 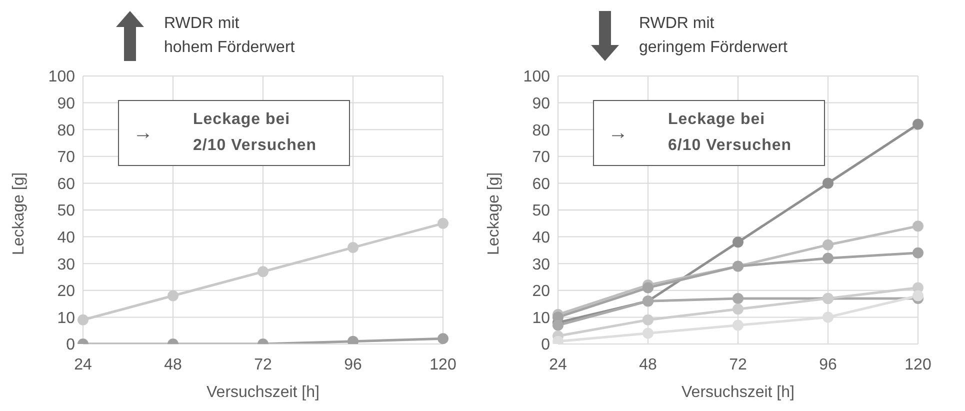 I want to click on chart-title: RWDR mit hohem Förderwert, so click(x=229, y=36).